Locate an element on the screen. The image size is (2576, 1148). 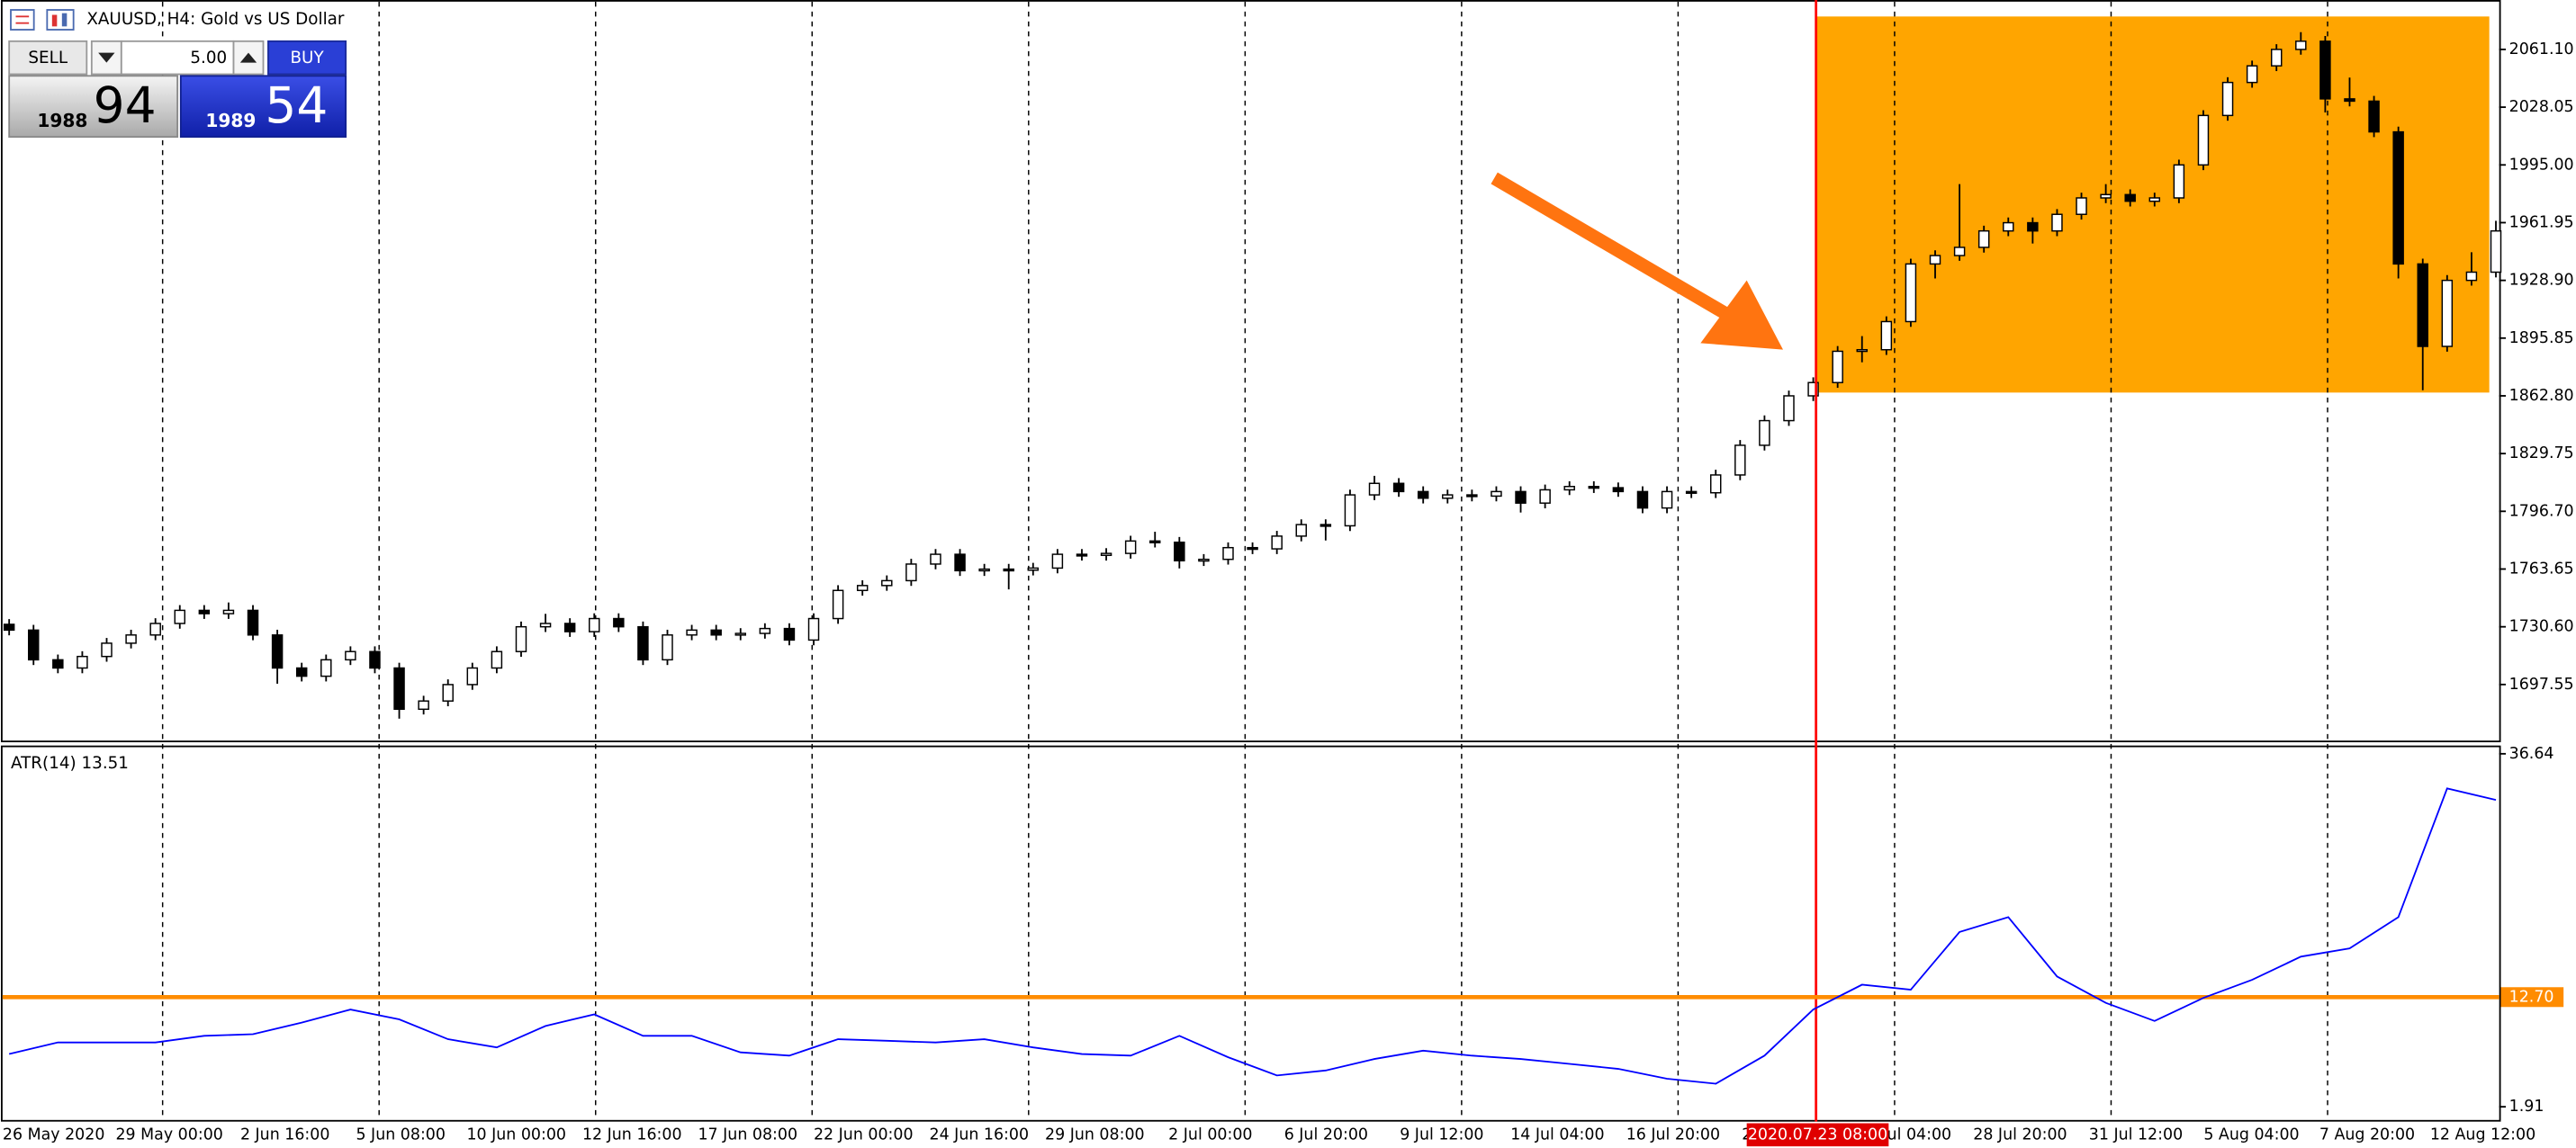
buy-price-pips: 54 is located at coordinates (296, 105).